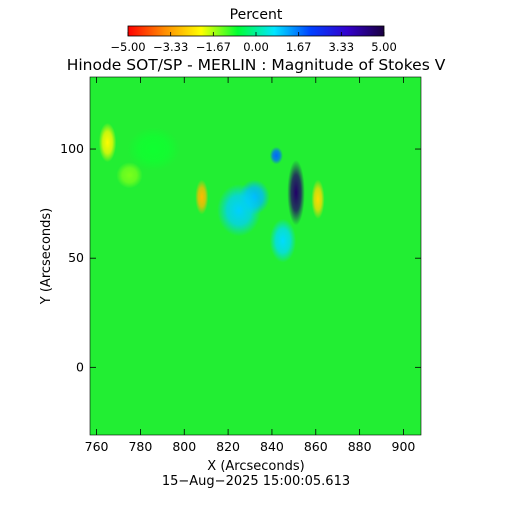 The height and width of the screenshot is (512, 511). What do you see at coordinates (316, 446) in the screenshot?
I see `x-tick-label: 860` at bounding box center [316, 446].